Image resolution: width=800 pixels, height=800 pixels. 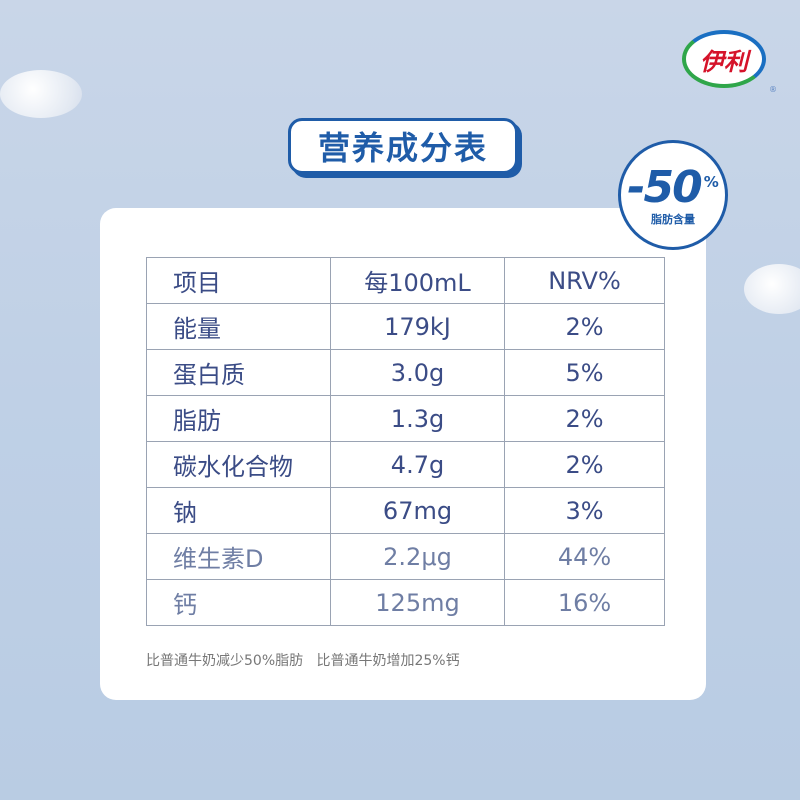 I want to click on table-row: 钙 125mg 16%, so click(x=405, y=602).